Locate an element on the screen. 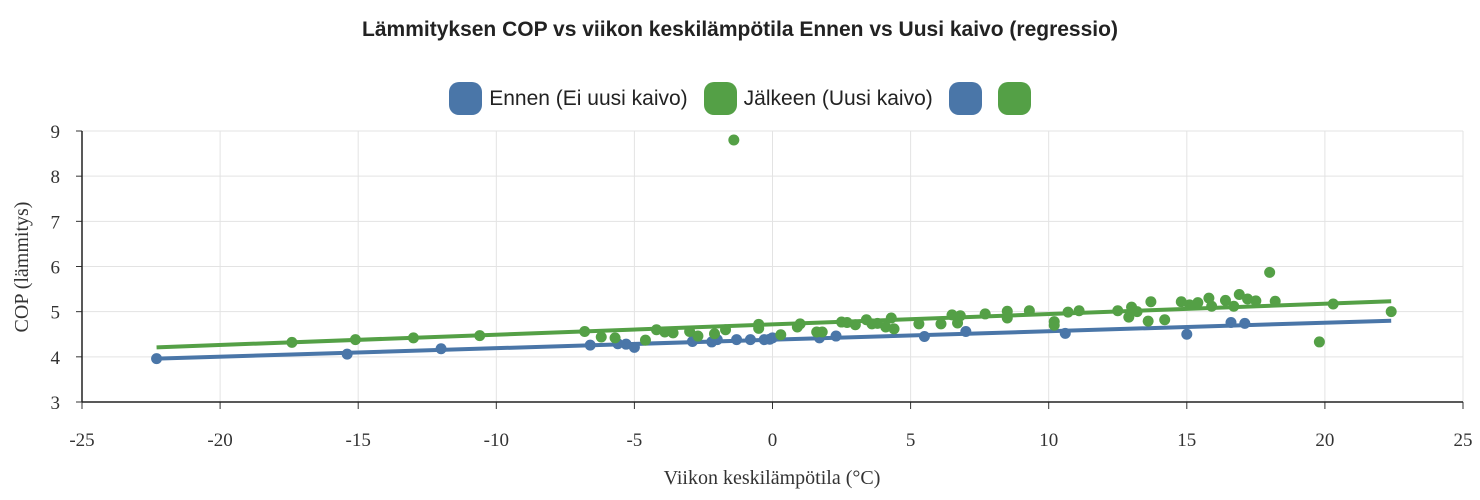  regression-lines is located at coordinates (774, 330).